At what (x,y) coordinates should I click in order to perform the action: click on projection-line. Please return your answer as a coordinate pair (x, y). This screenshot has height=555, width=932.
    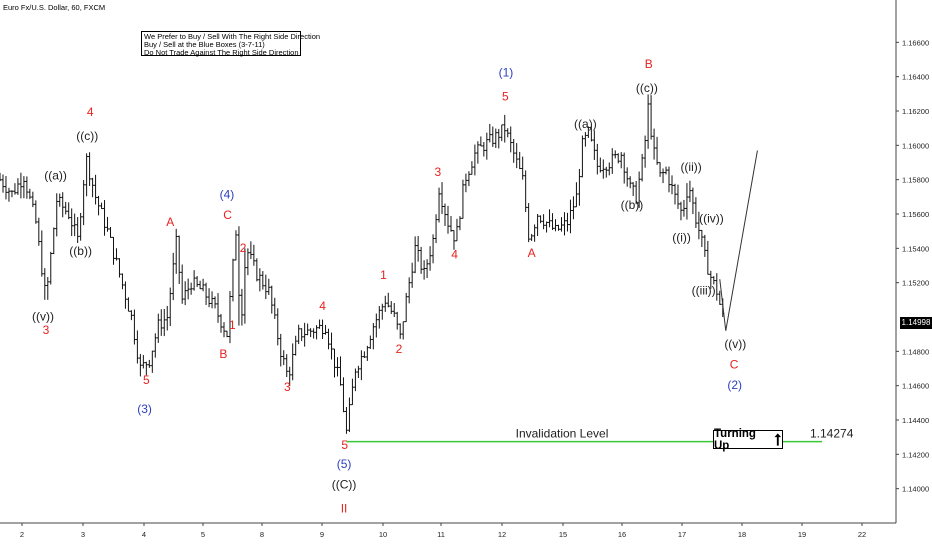
    Looking at the image, I should click on (738, 240).